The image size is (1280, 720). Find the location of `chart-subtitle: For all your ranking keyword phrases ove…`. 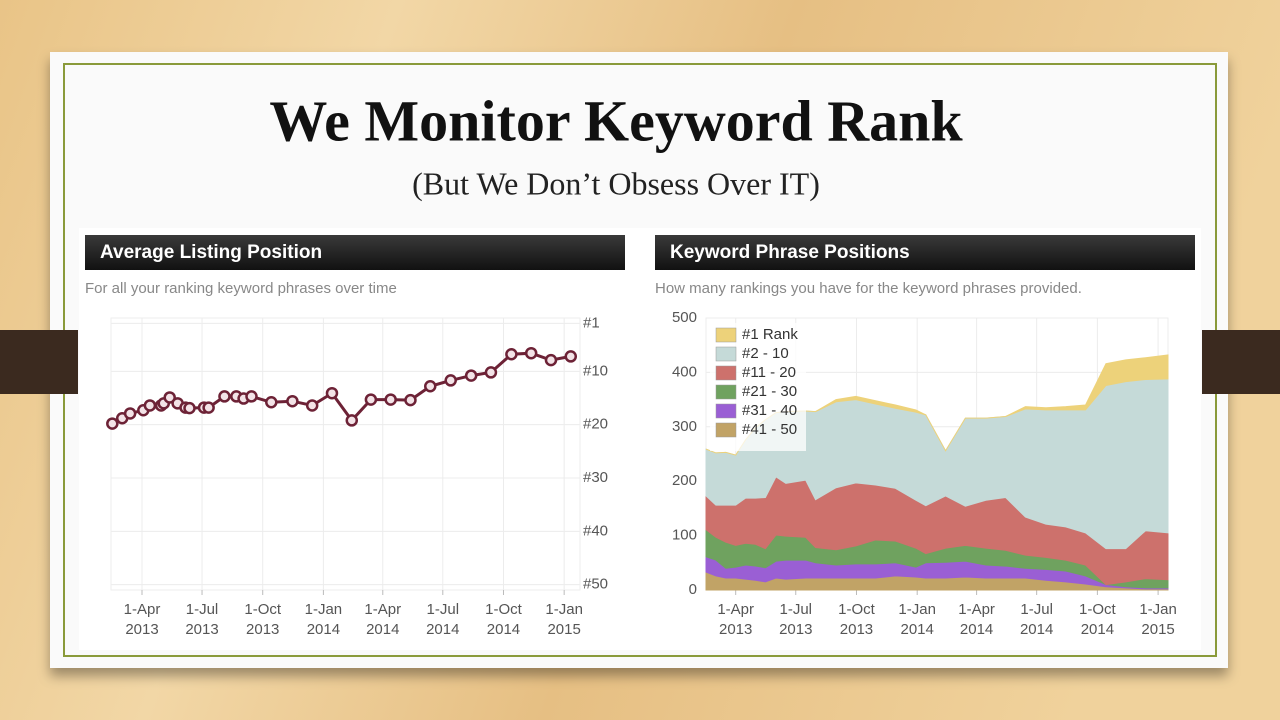

chart-subtitle: For all your ranking keyword phrases ove… is located at coordinates (241, 288).